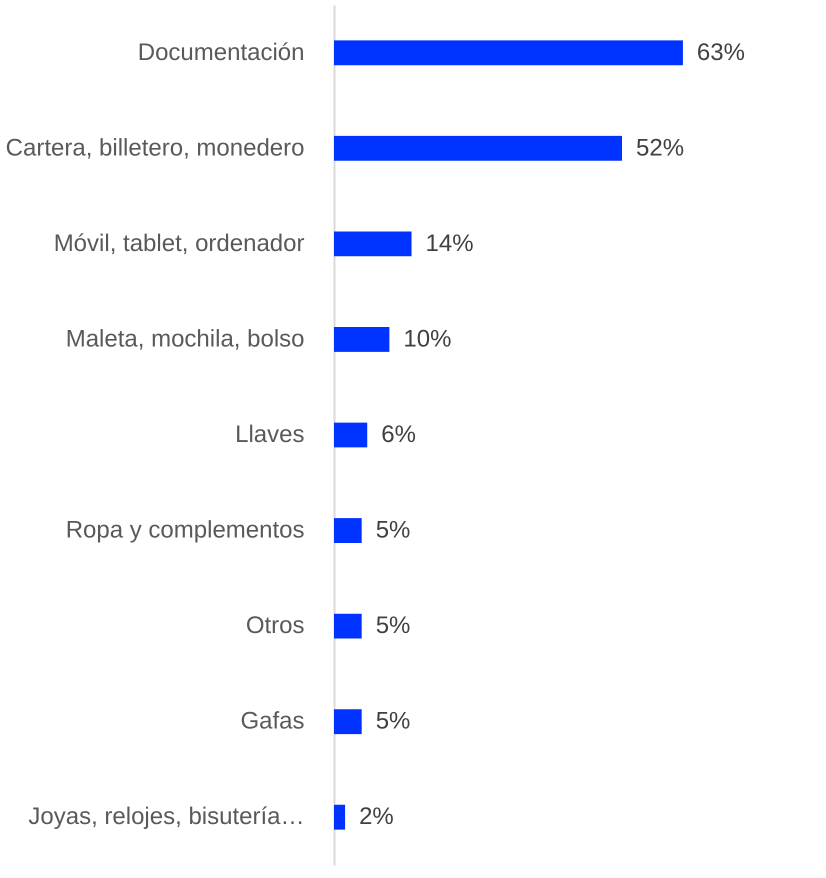  I want to click on y-tick-label: Gafas, so click(272, 721).